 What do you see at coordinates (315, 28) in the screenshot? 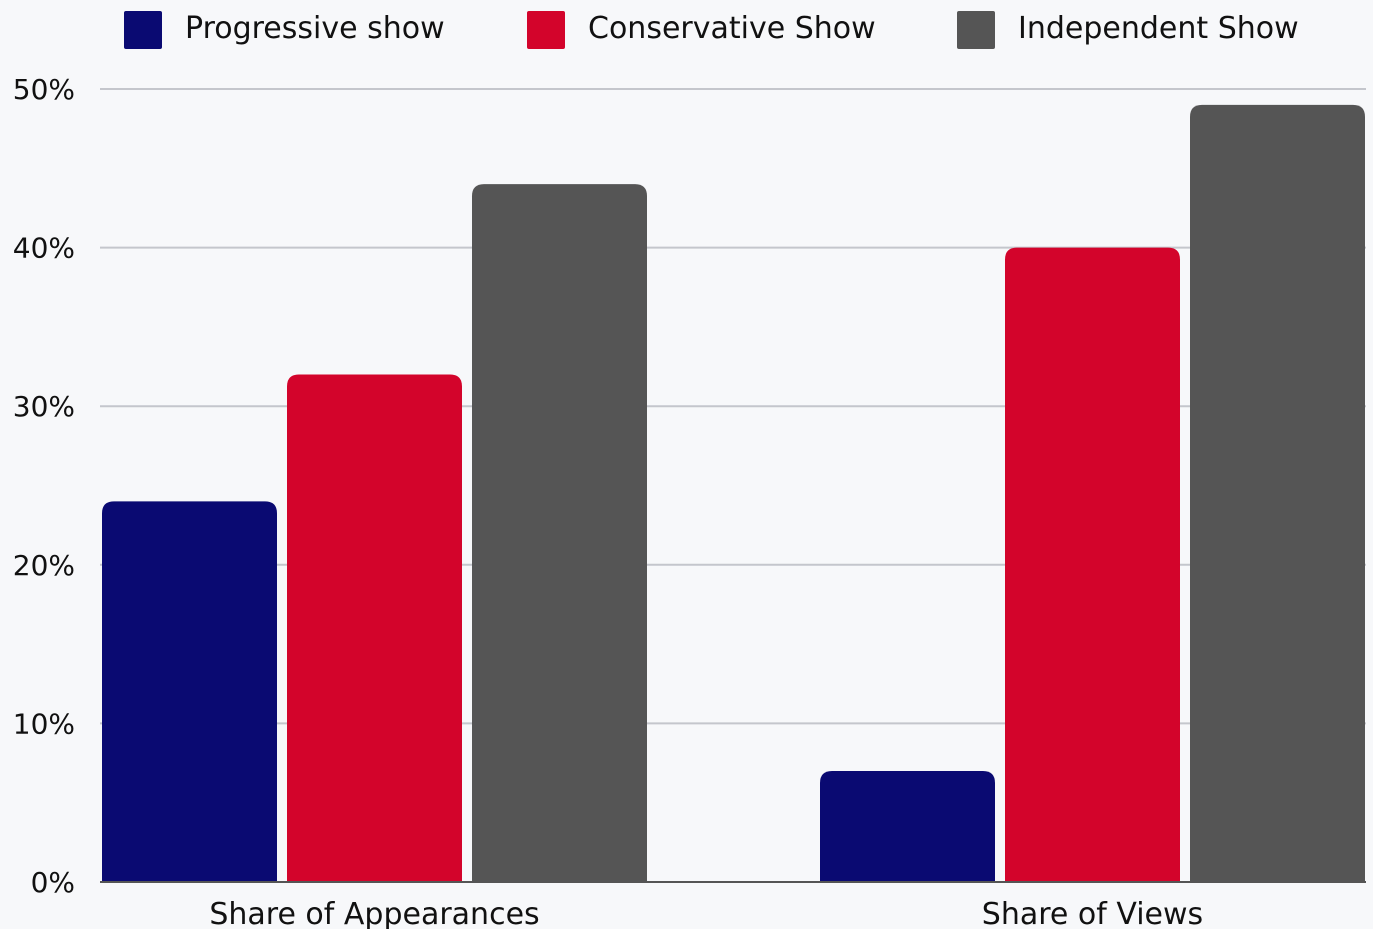
I see `legend-label: Progressive show` at bounding box center [315, 28].